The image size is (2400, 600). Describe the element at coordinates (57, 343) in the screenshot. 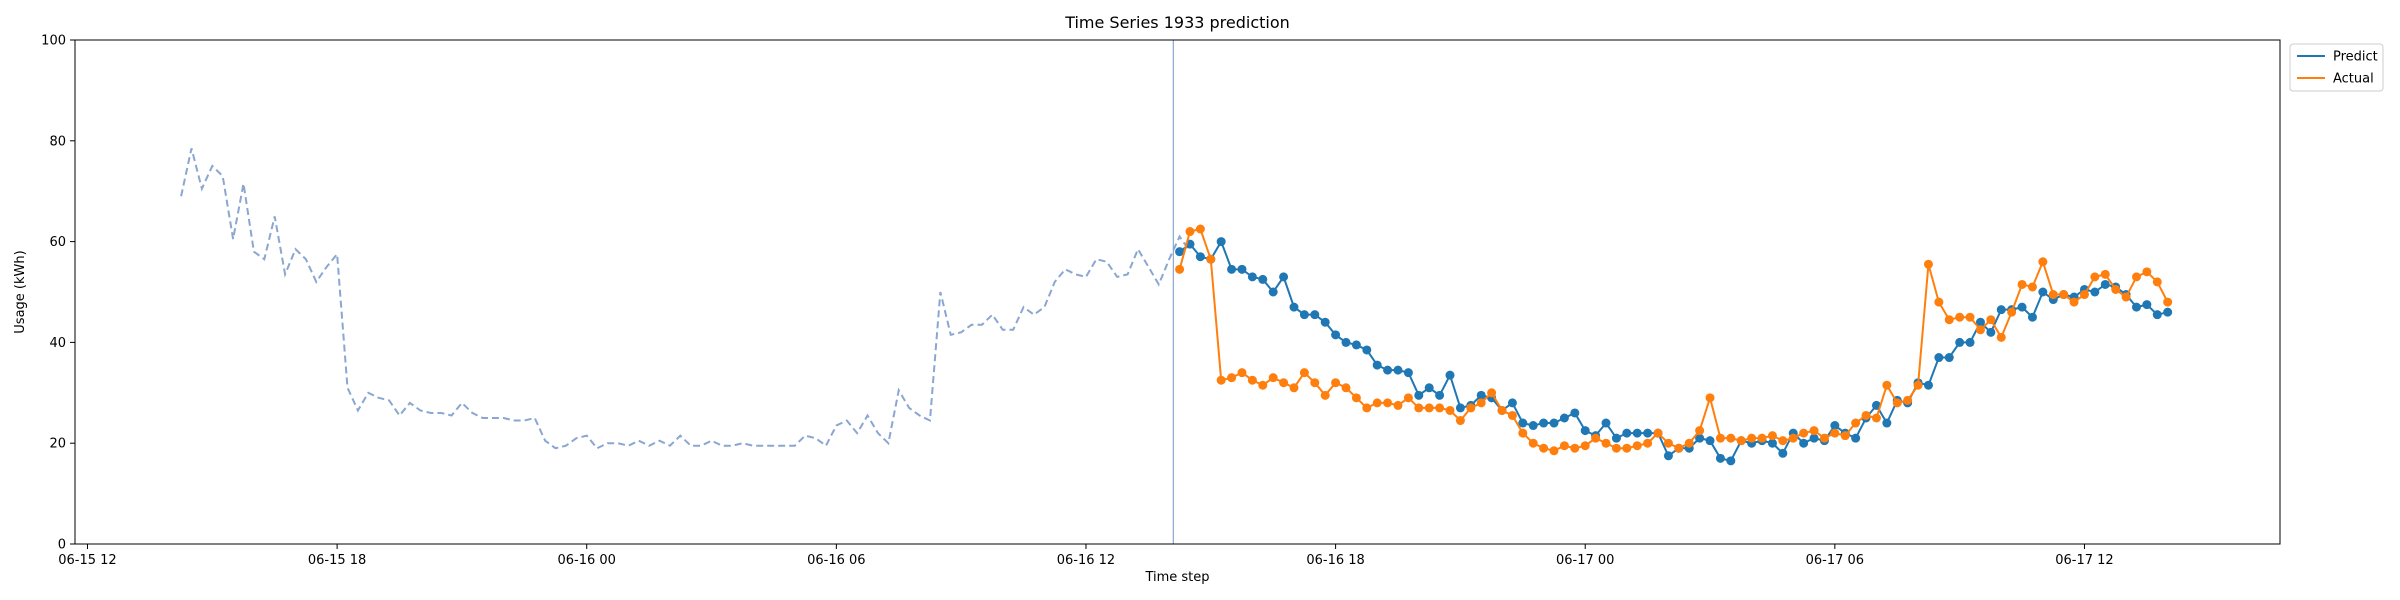

I see `y-tick-label: 40` at that location.